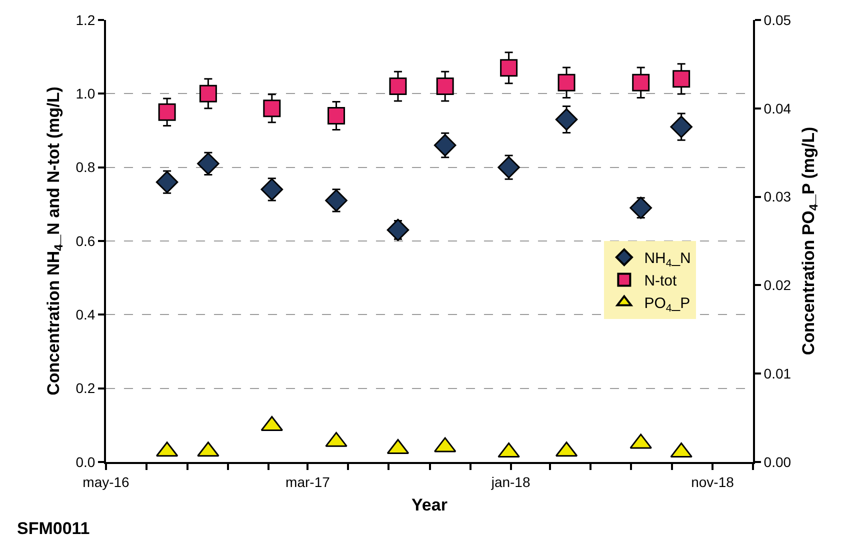  Describe the element at coordinates (53, 528) in the screenshot. I see `text: SFM0011` at that location.